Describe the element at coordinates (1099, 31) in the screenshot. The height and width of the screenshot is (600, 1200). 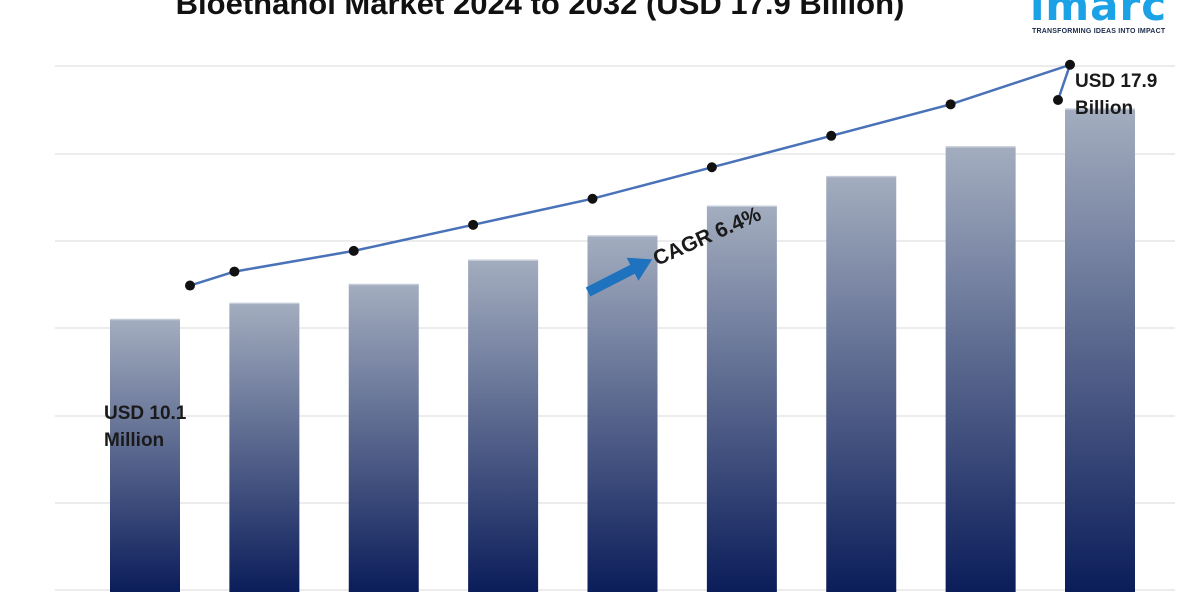
I see `logo-tagline: TRANSFORMING IDEAS INTO IMPACT` at that location.